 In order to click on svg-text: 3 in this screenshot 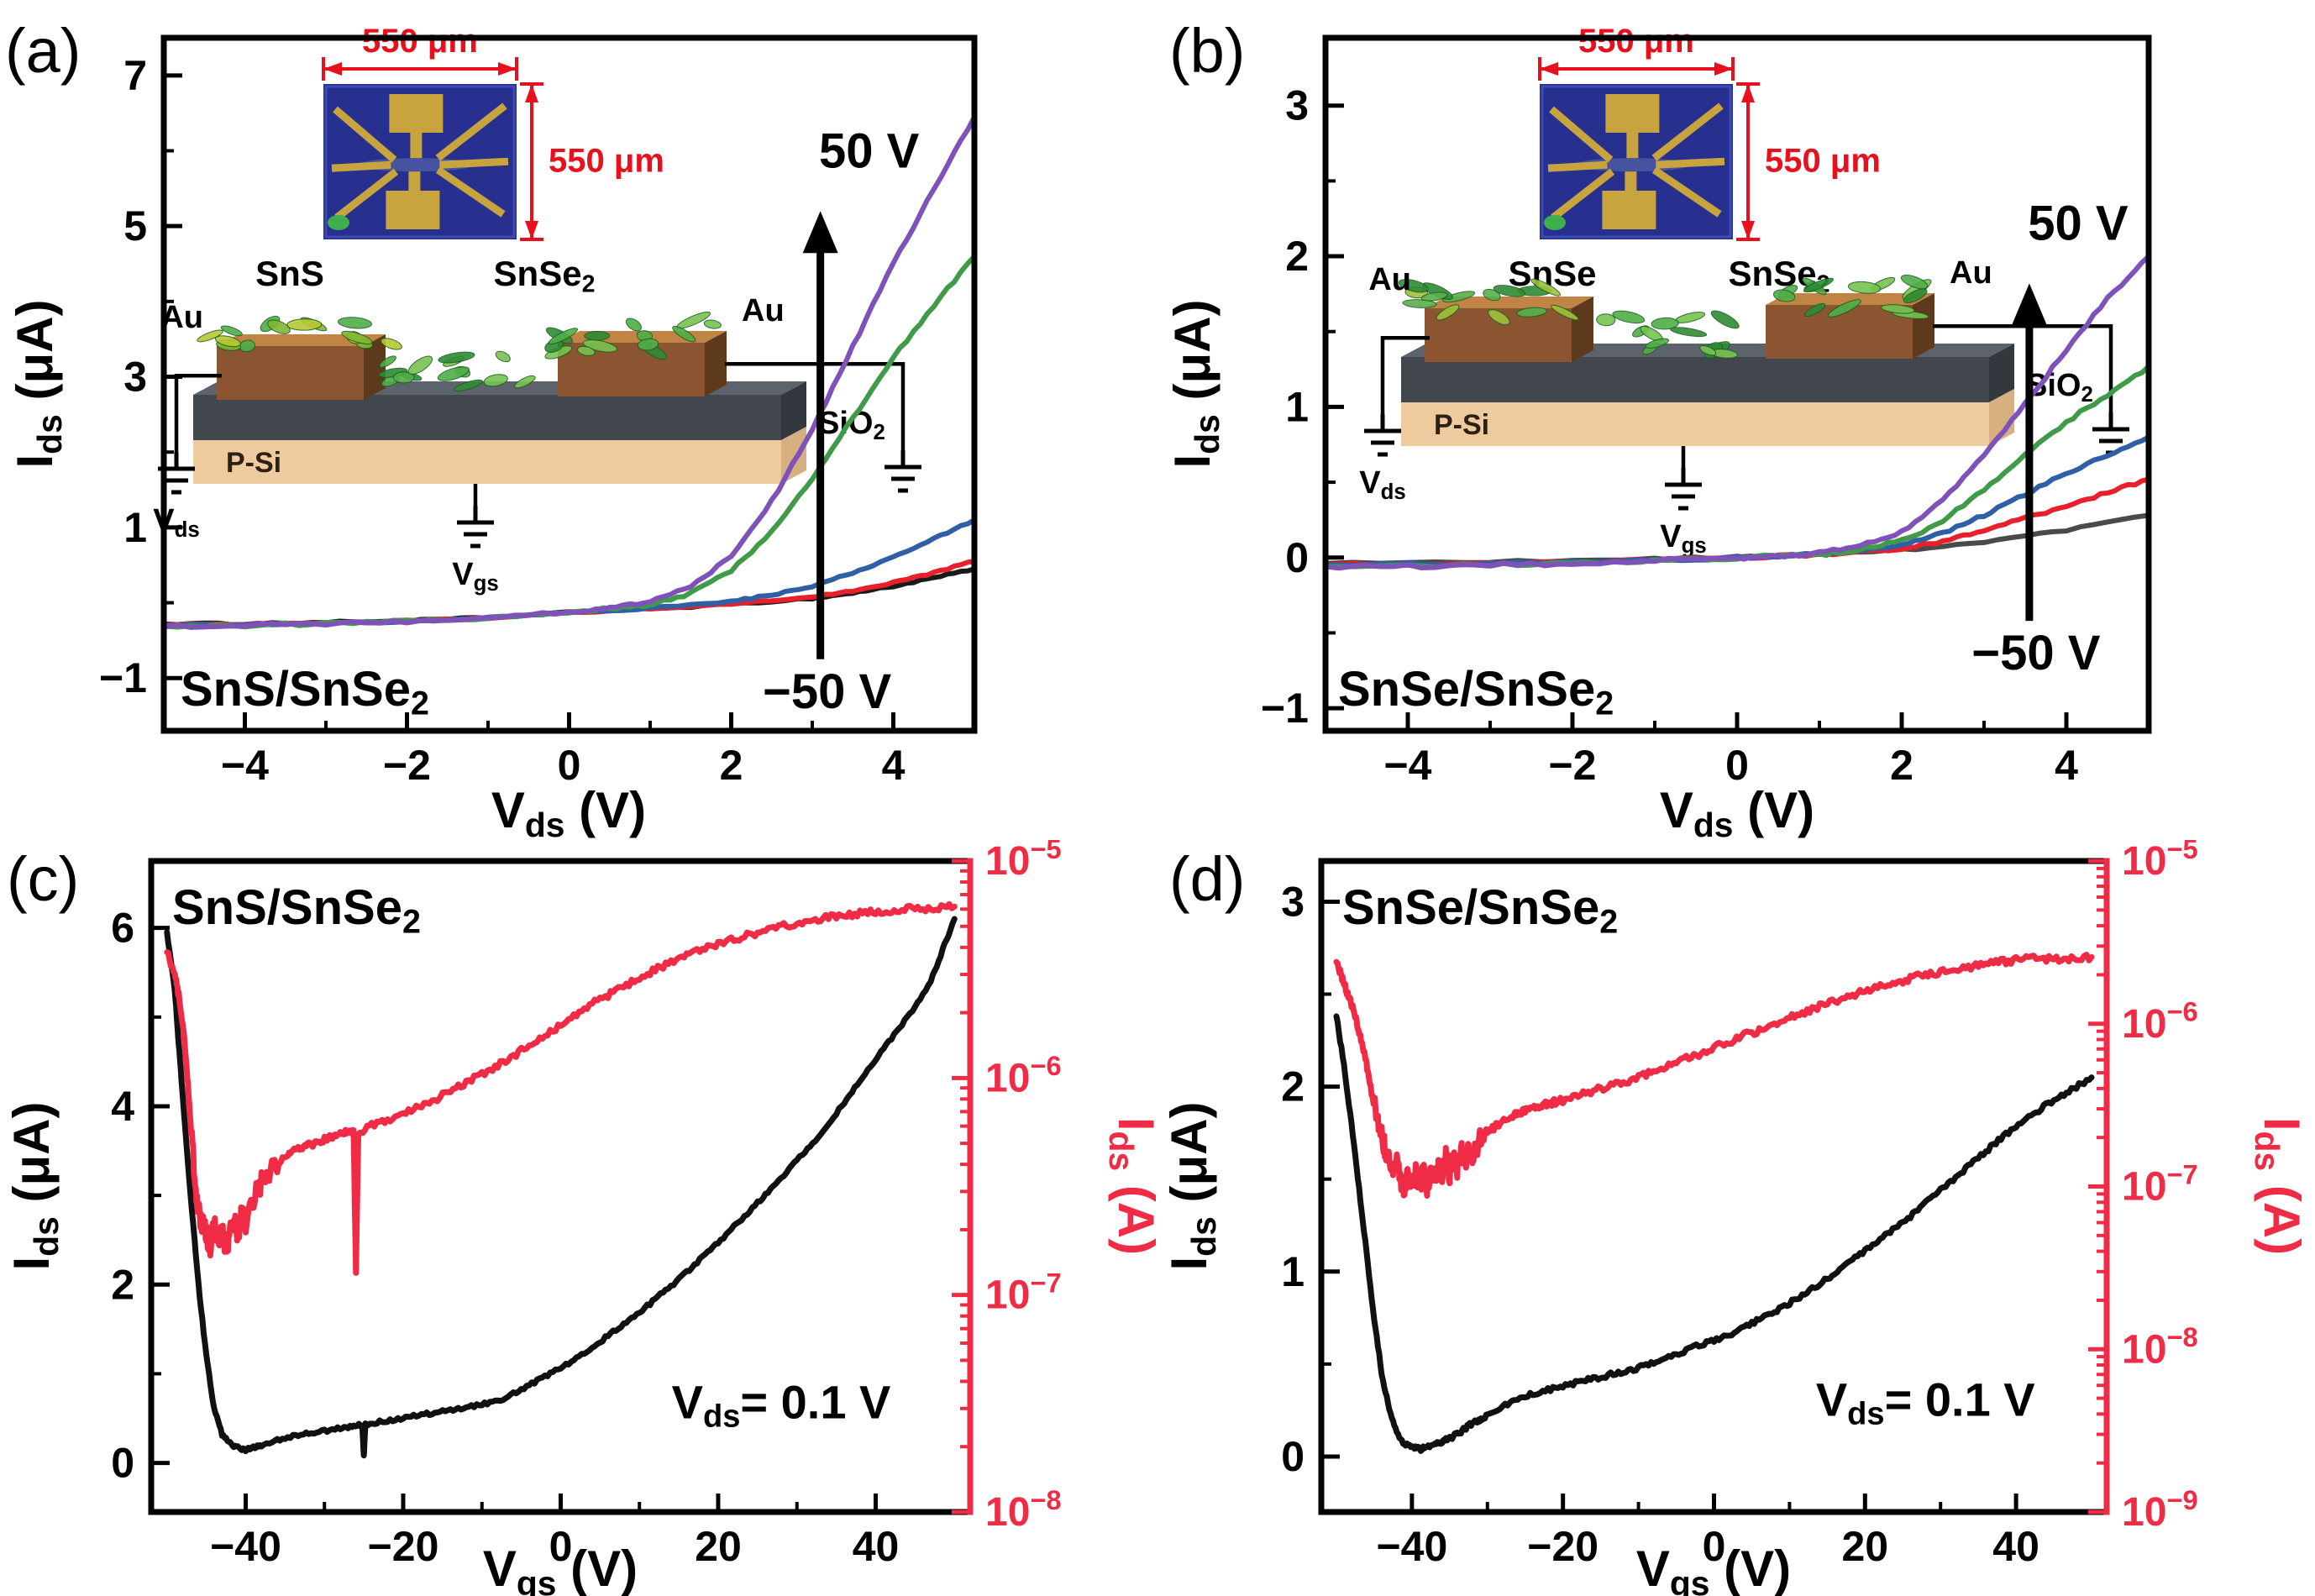, I will do `click(1297, 105)`.